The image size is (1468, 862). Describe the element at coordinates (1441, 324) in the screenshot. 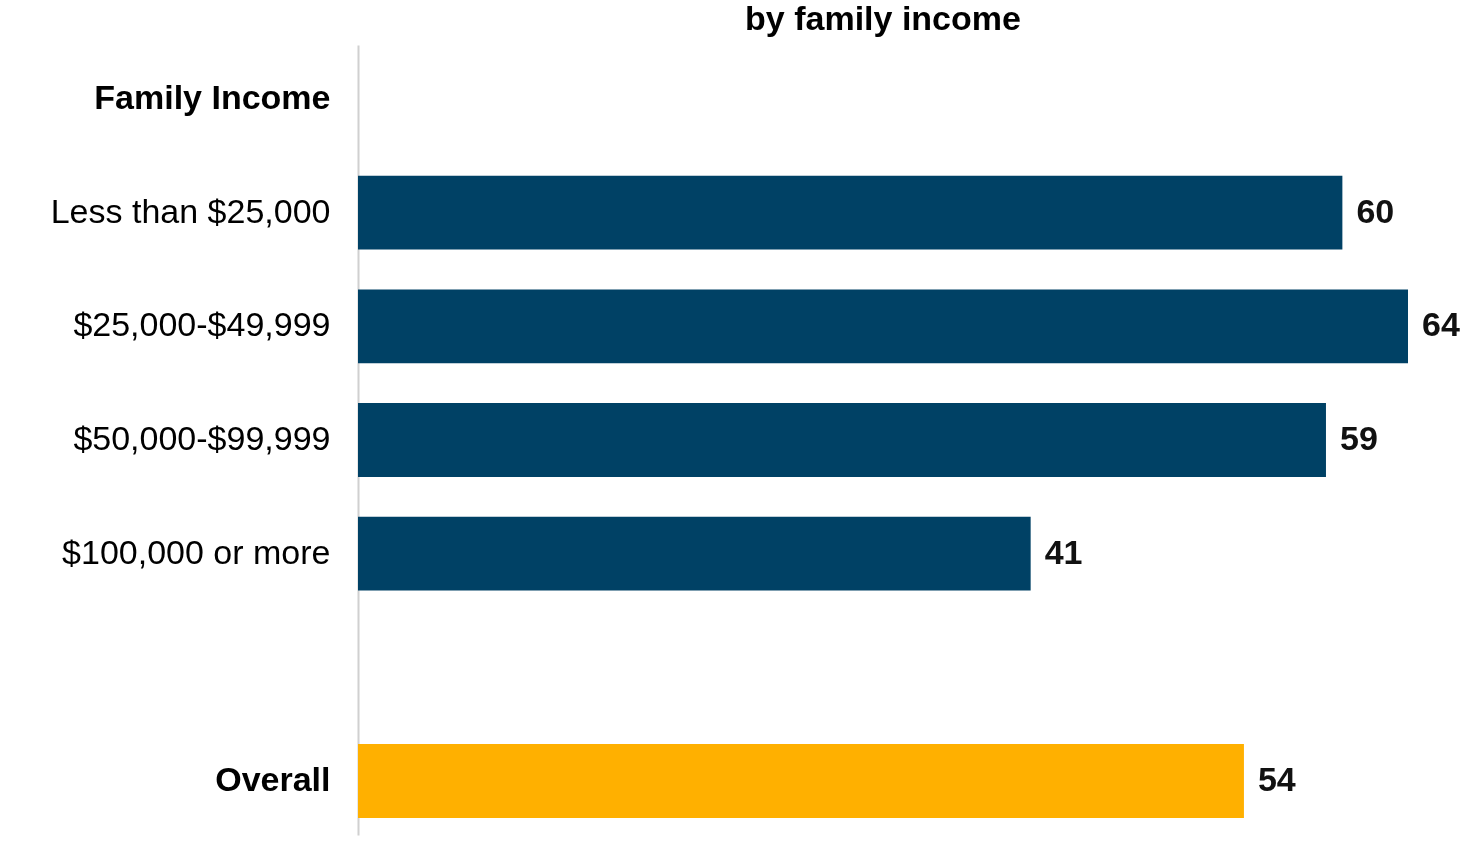

I see `data-label: 64` at that location.